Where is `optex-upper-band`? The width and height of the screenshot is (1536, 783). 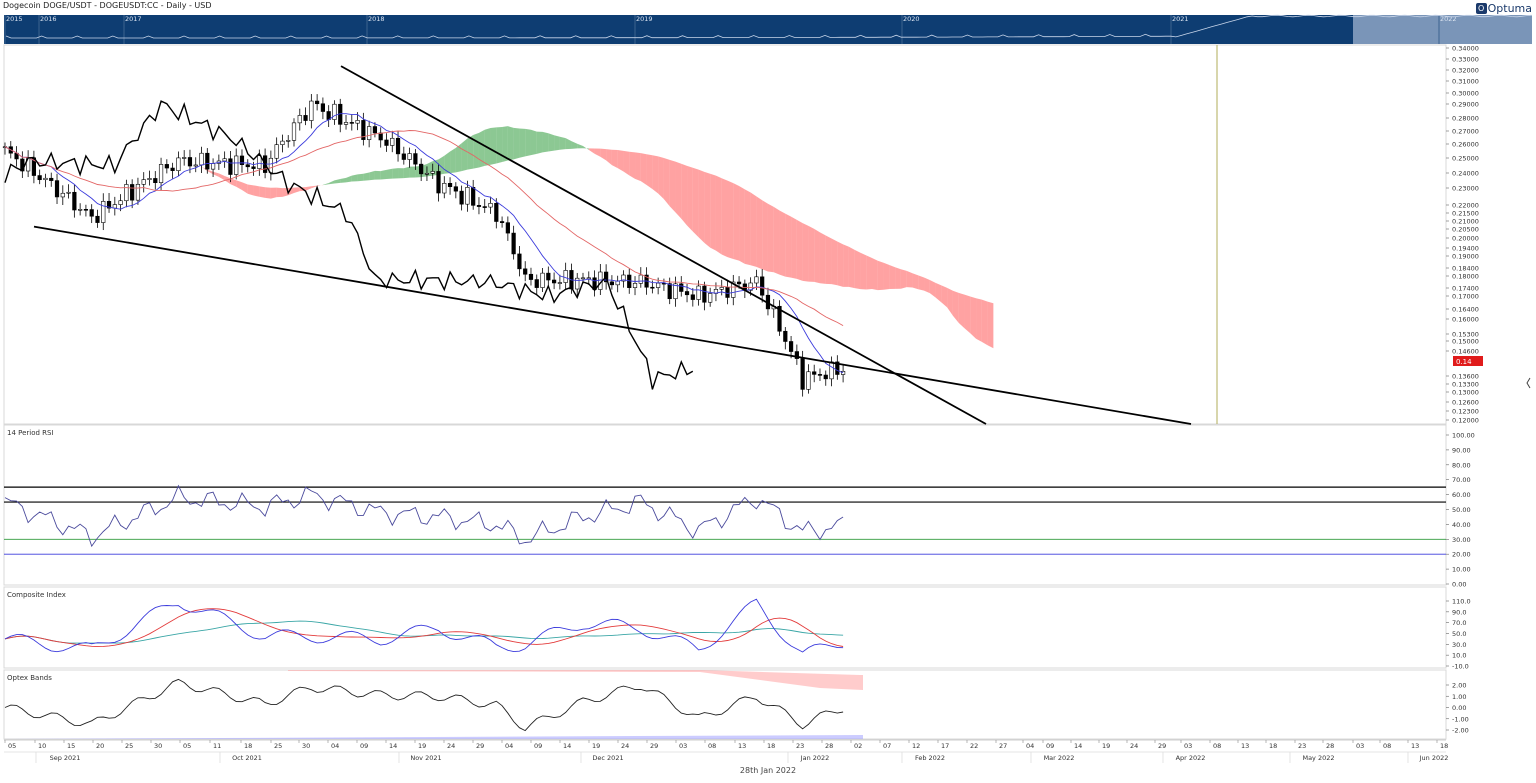 optex-upper-band is located at coordinates (575, 680).